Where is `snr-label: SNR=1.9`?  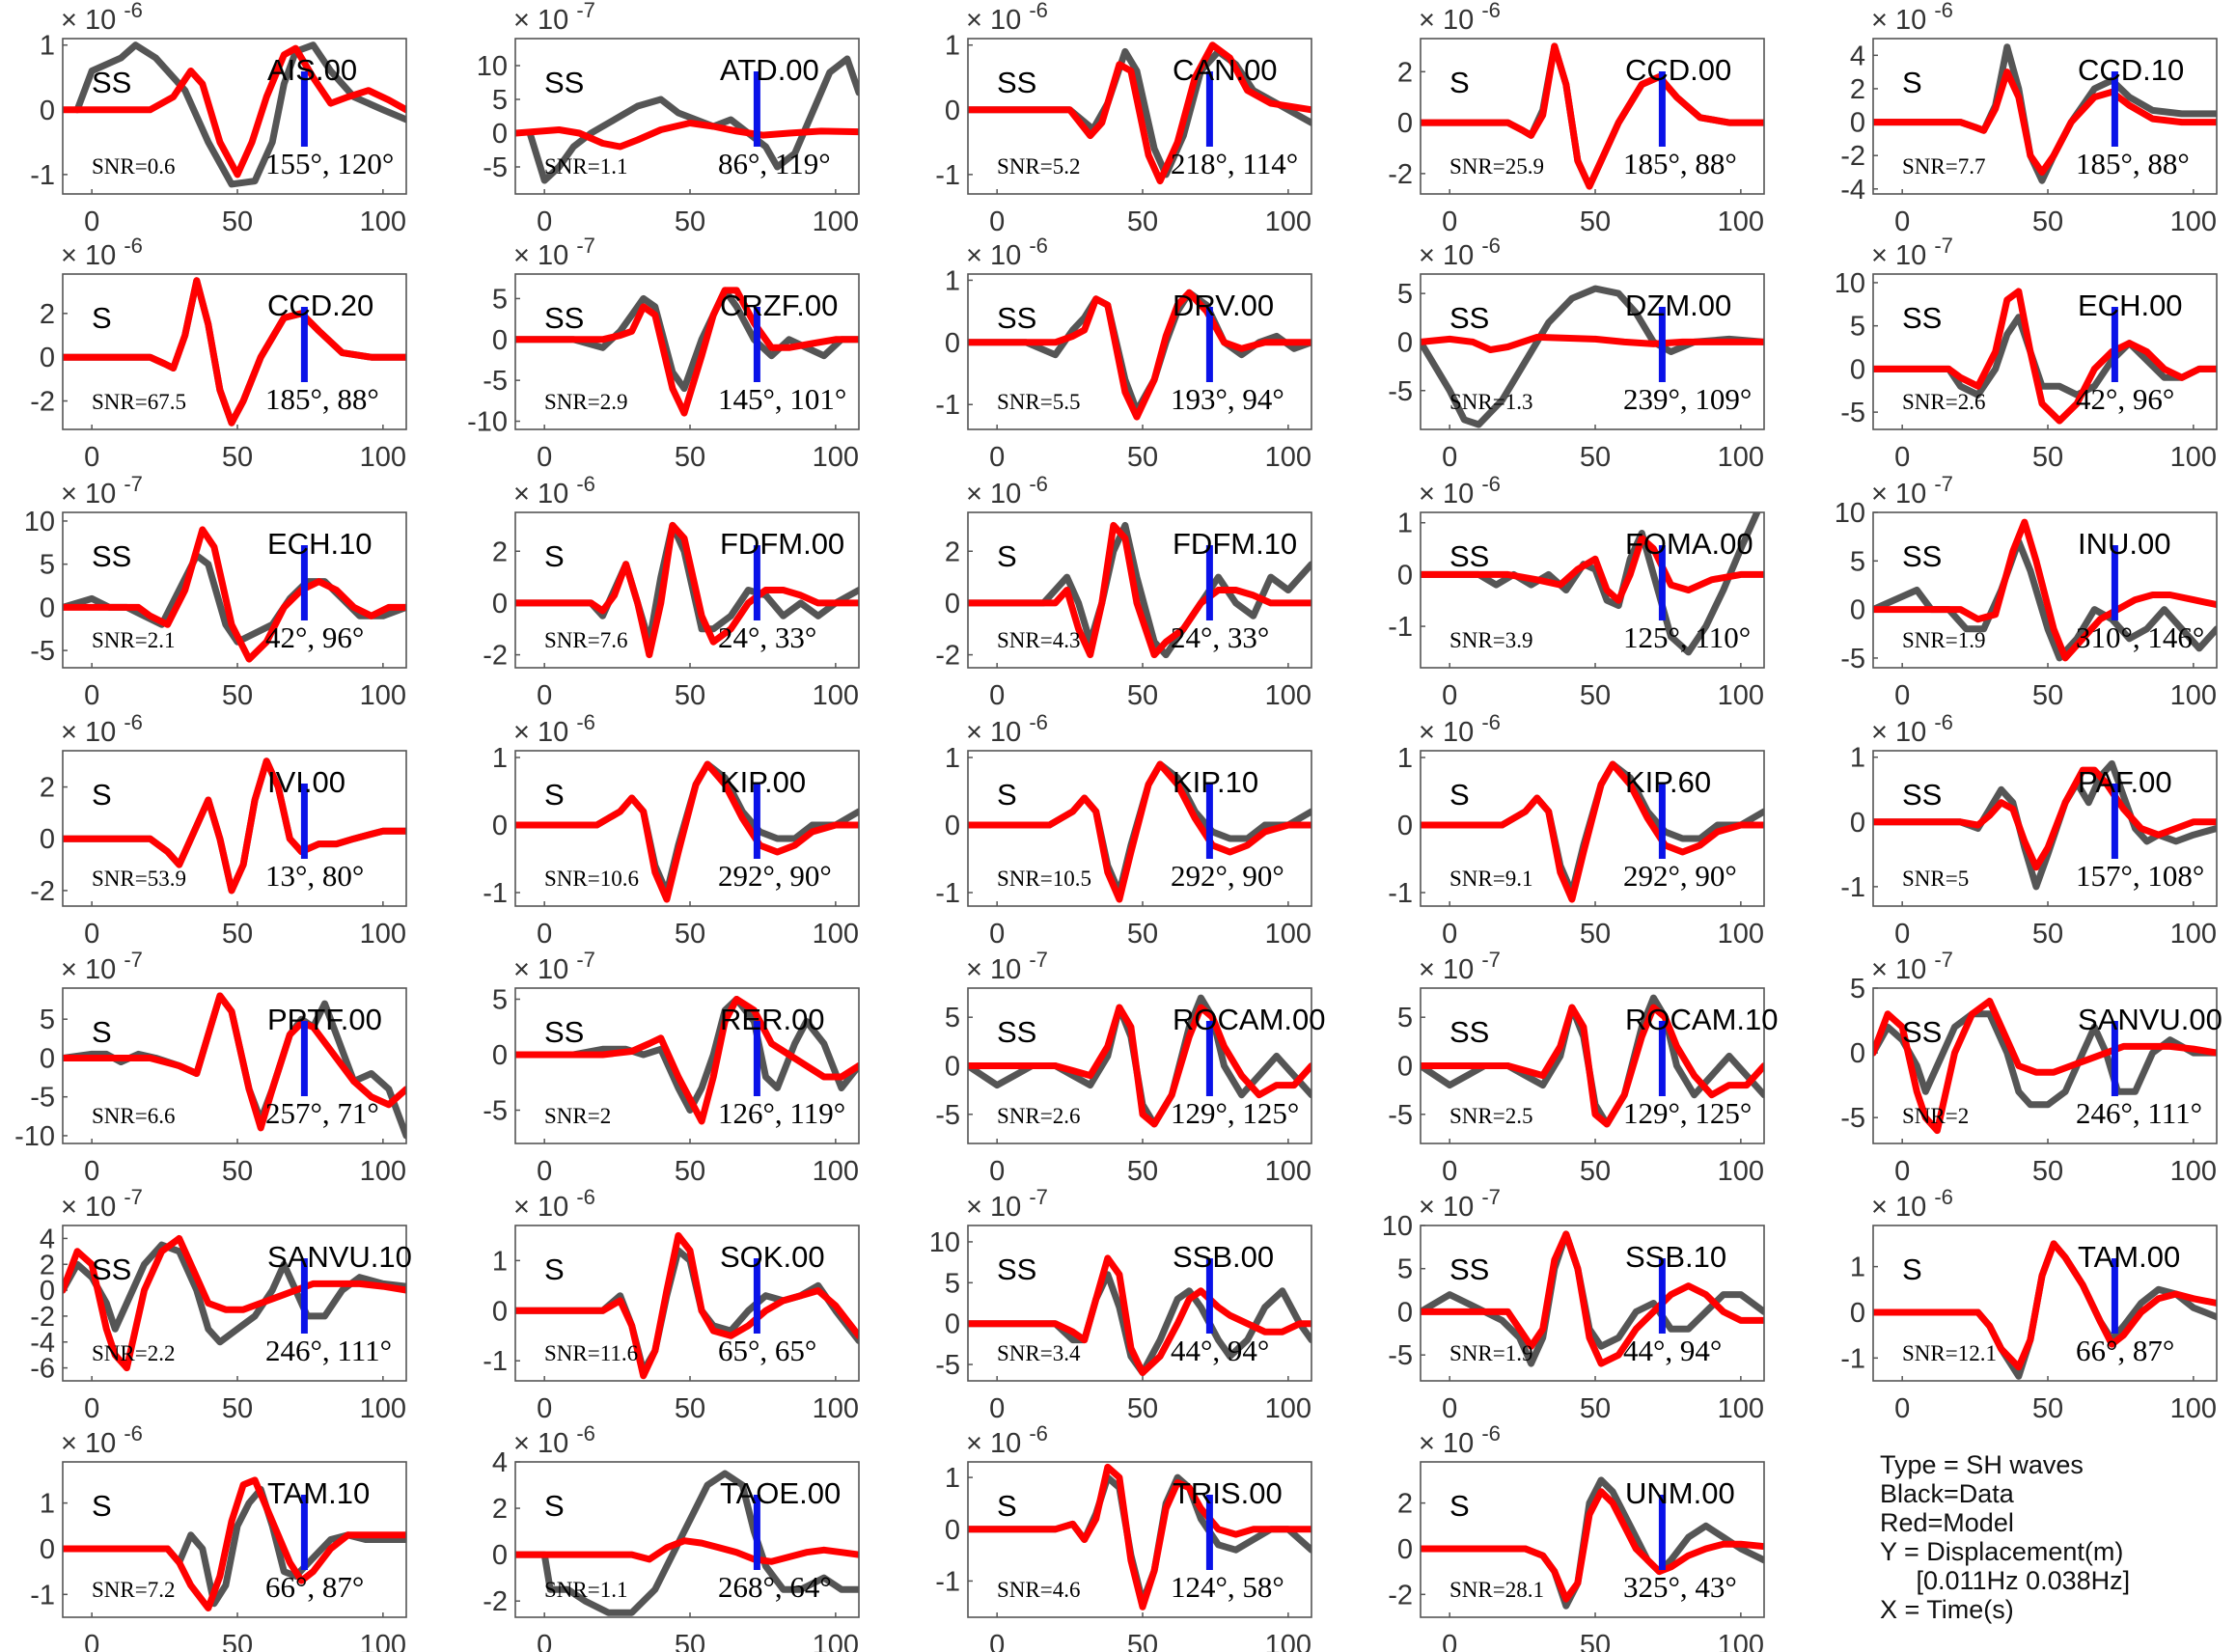
snr-label: SNR=1.9 is located at coordinates (1491, 1353).